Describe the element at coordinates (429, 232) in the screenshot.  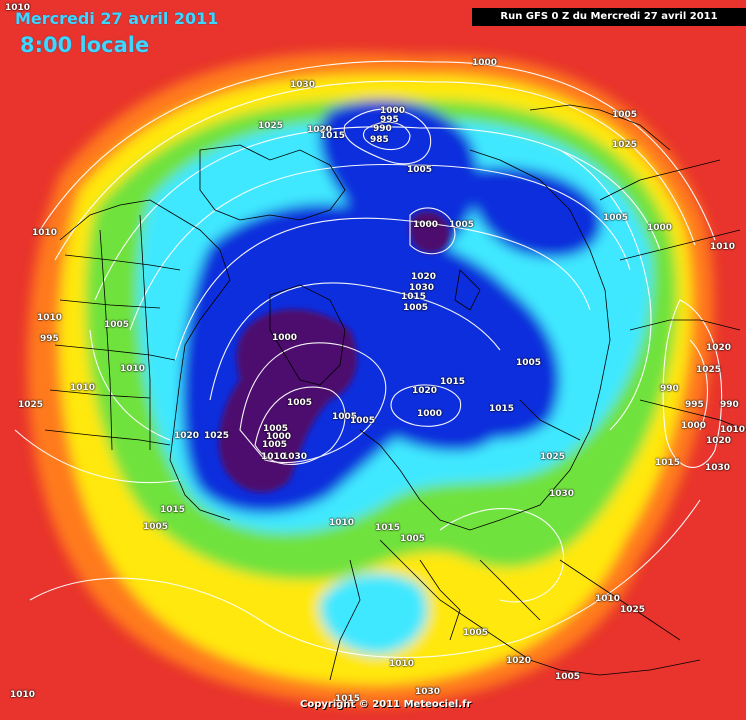
I see `deep-low-kara` at that location.